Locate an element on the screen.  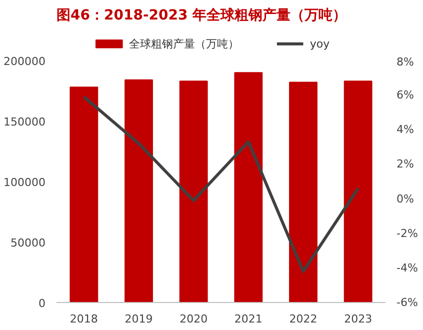
y2-tick-label: 6% is located at coordinates (405, 95).